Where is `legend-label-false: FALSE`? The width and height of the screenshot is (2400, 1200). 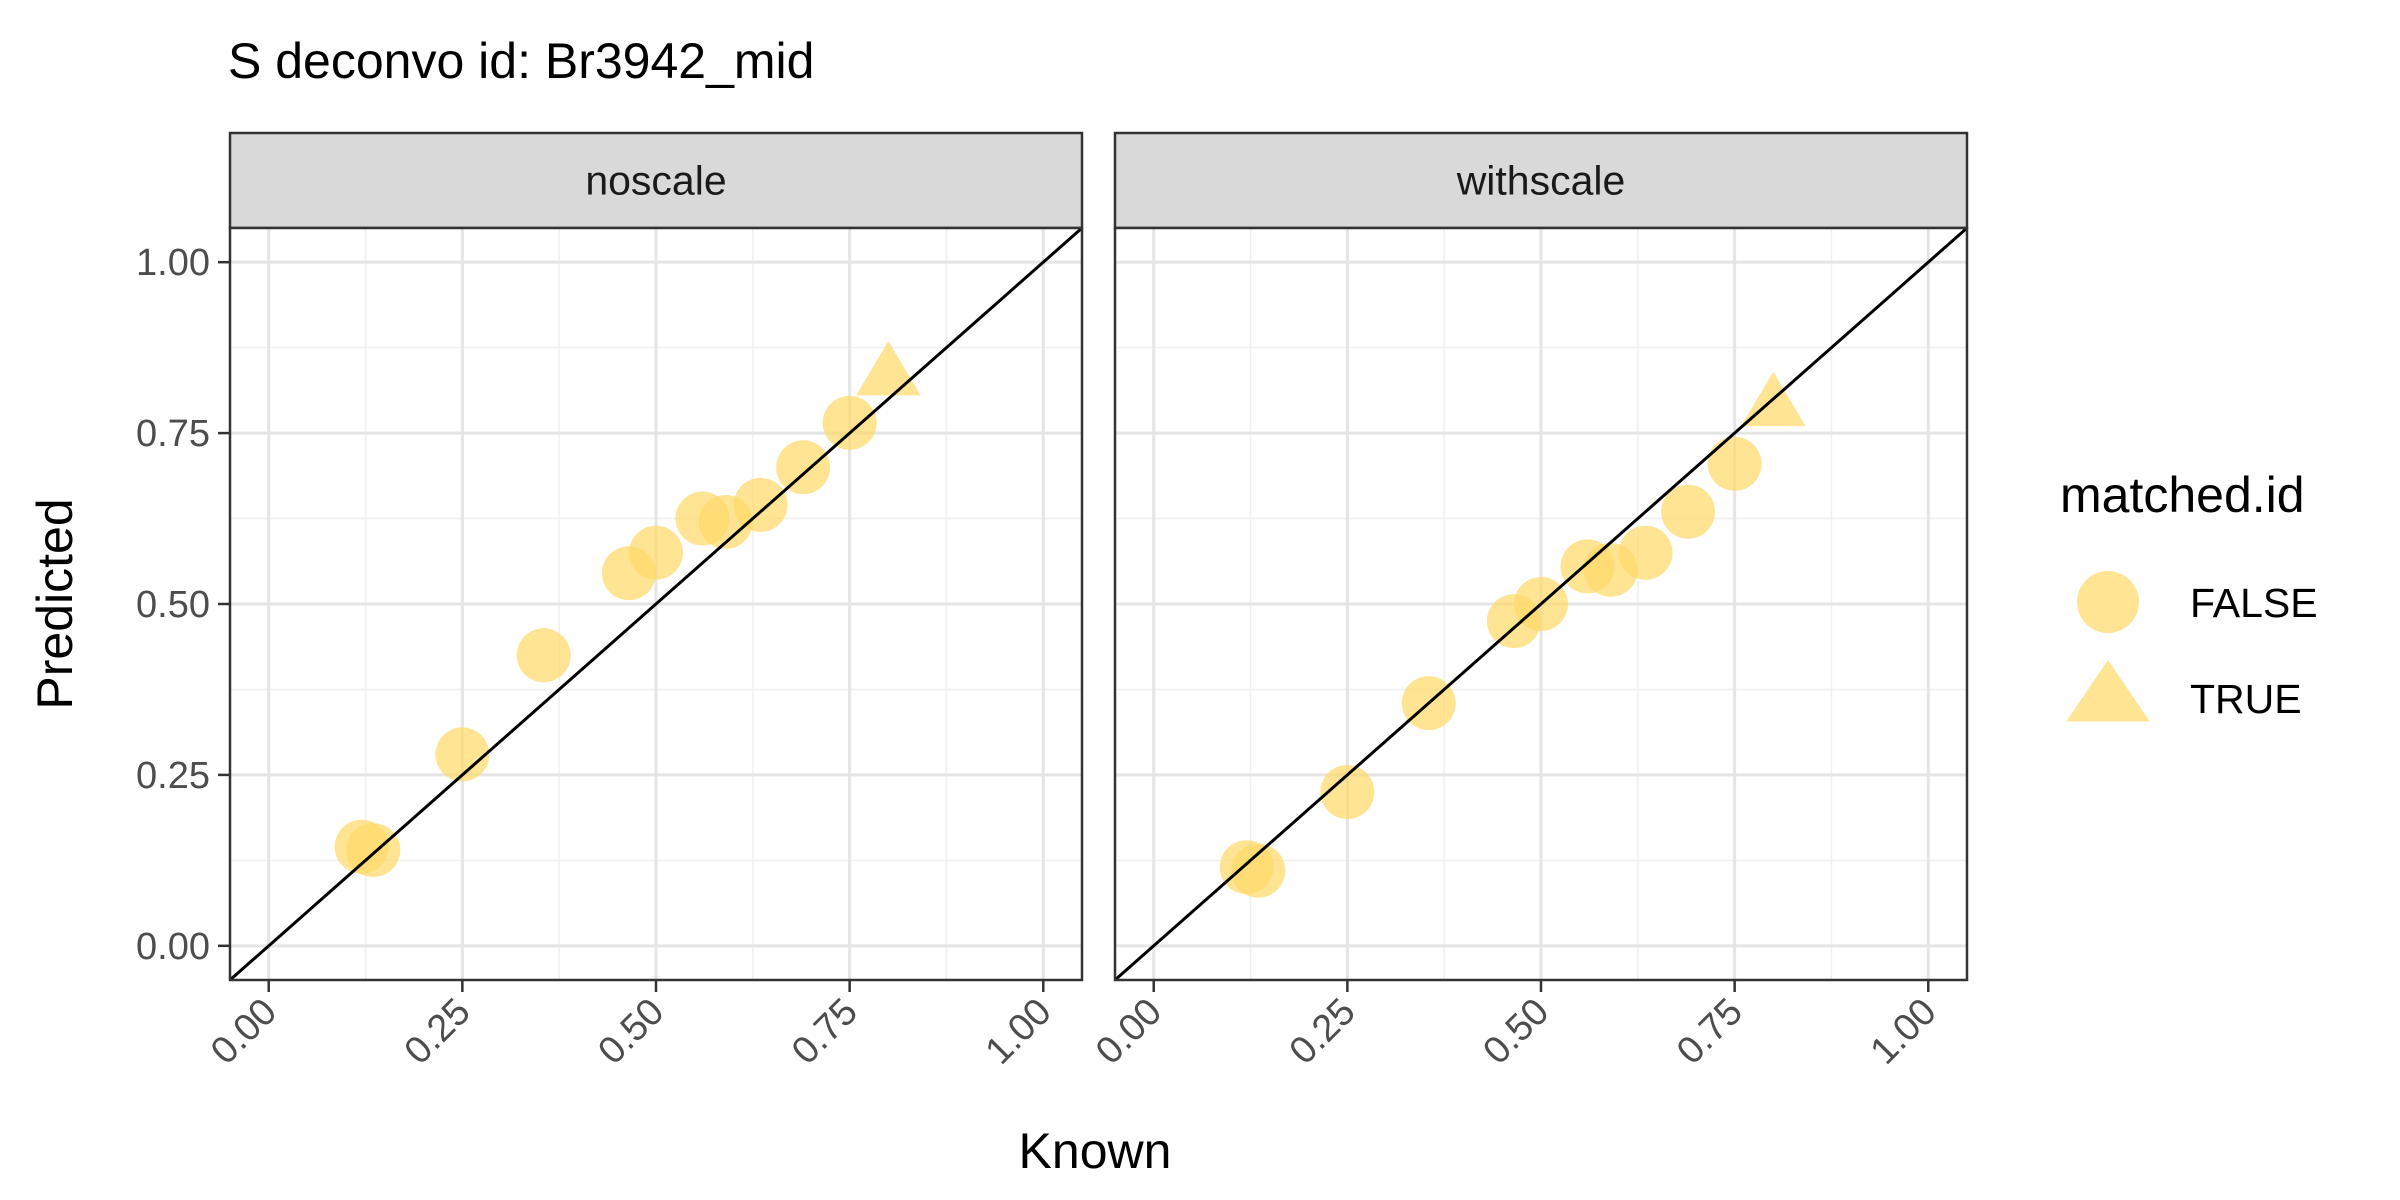
legend-label-false: FALSE is located at coordinates (2254, 603).